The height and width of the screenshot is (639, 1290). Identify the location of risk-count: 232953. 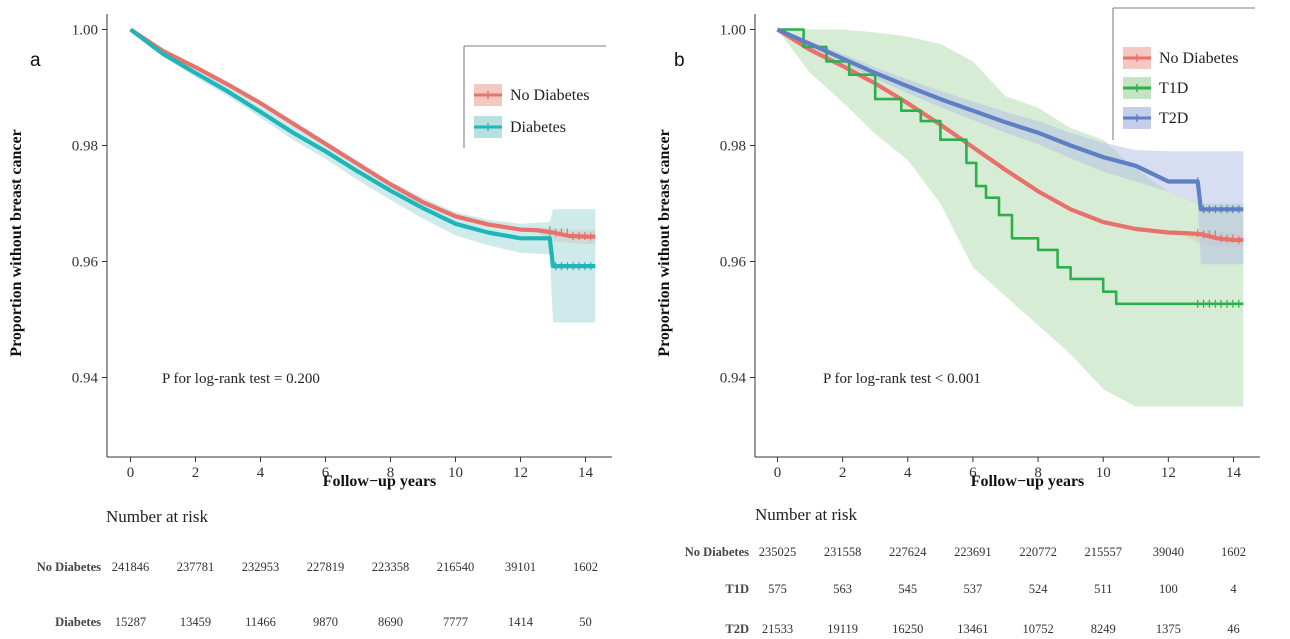
(261, 567).